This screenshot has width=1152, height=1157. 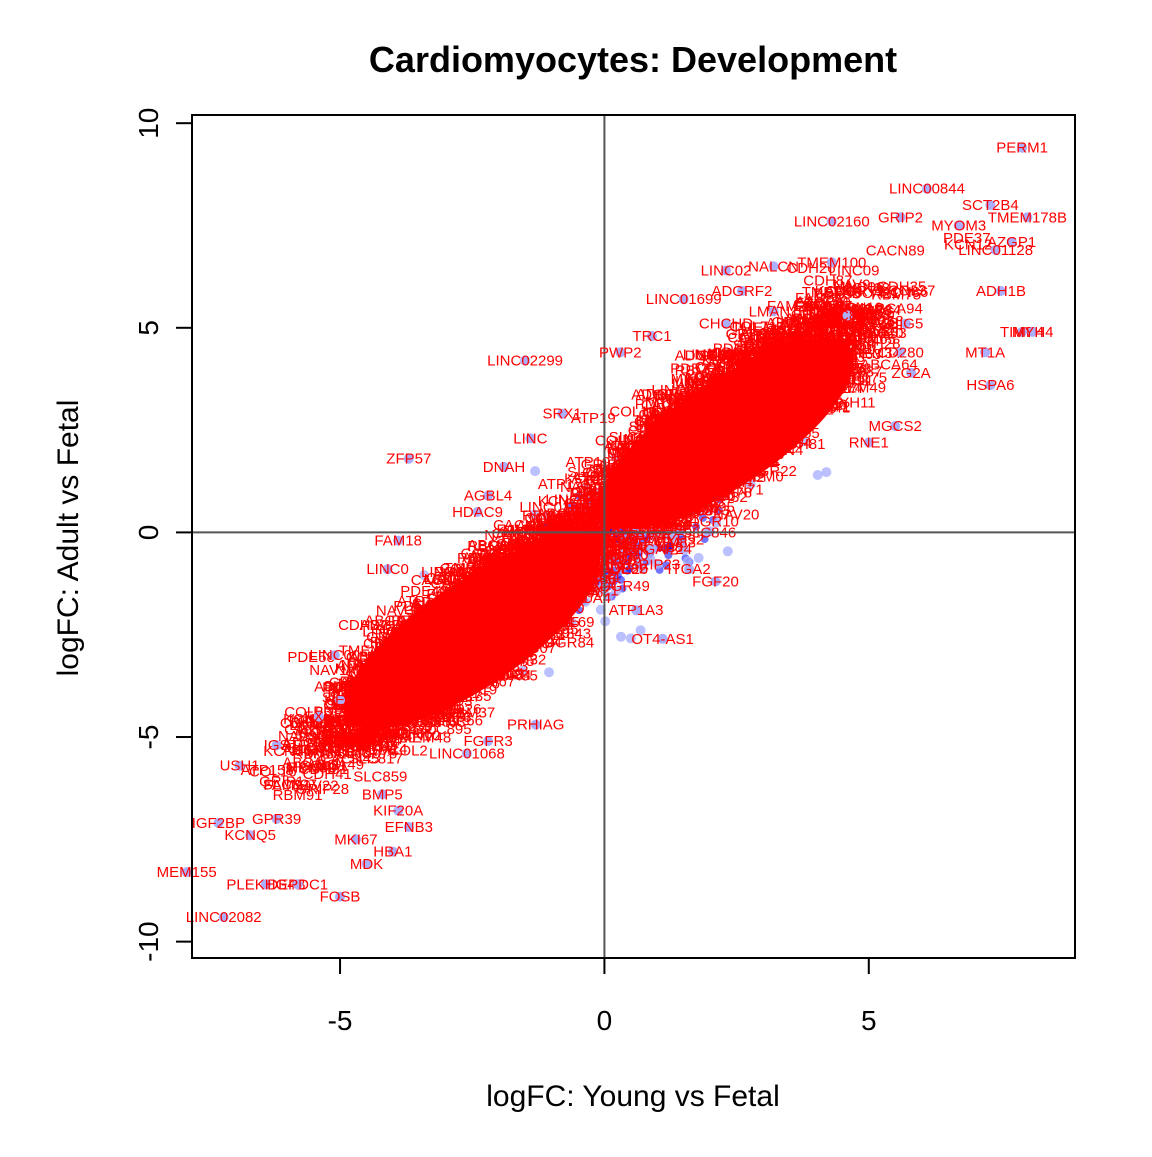 I want to click on gene-label: SRX1, so click(x=562, y=414).